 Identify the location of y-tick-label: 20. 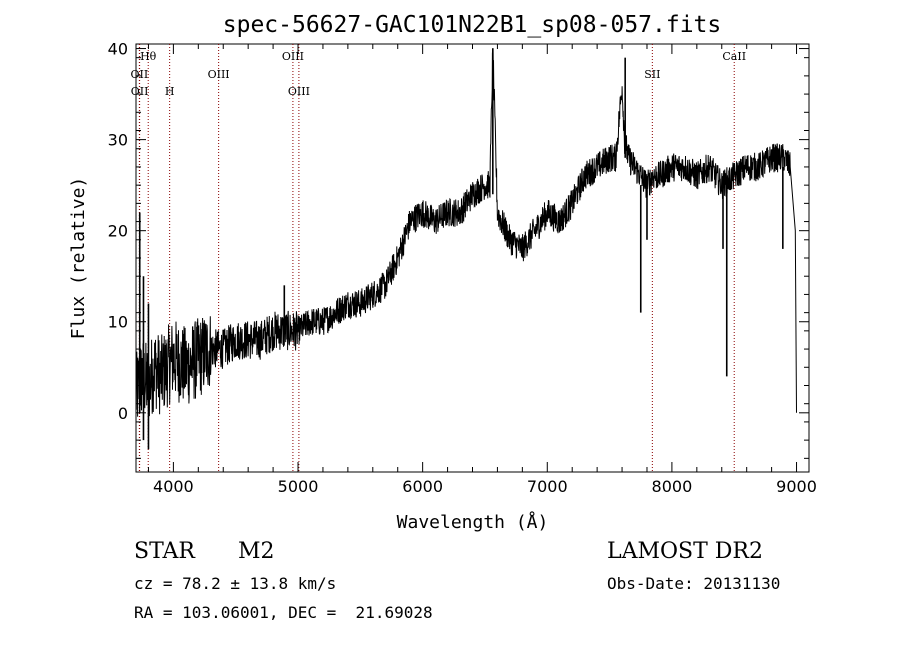
(118, 231).